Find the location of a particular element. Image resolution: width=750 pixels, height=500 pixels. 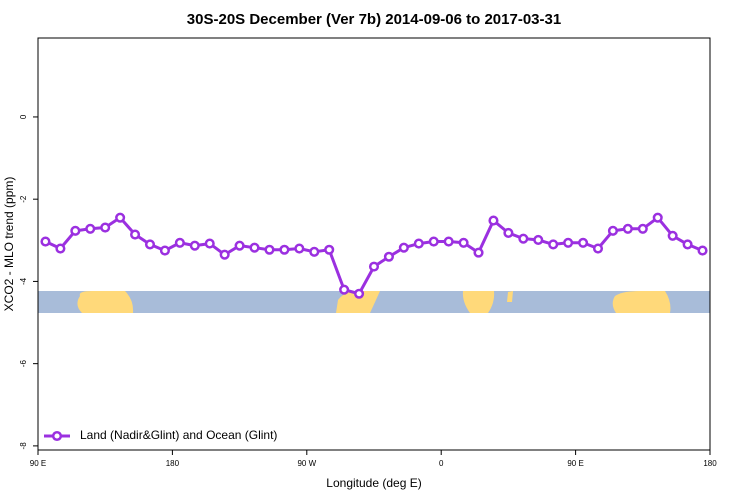

y-axis-label: XCO2 - MLO trend (ppm) is located at coordinates (9, 244).